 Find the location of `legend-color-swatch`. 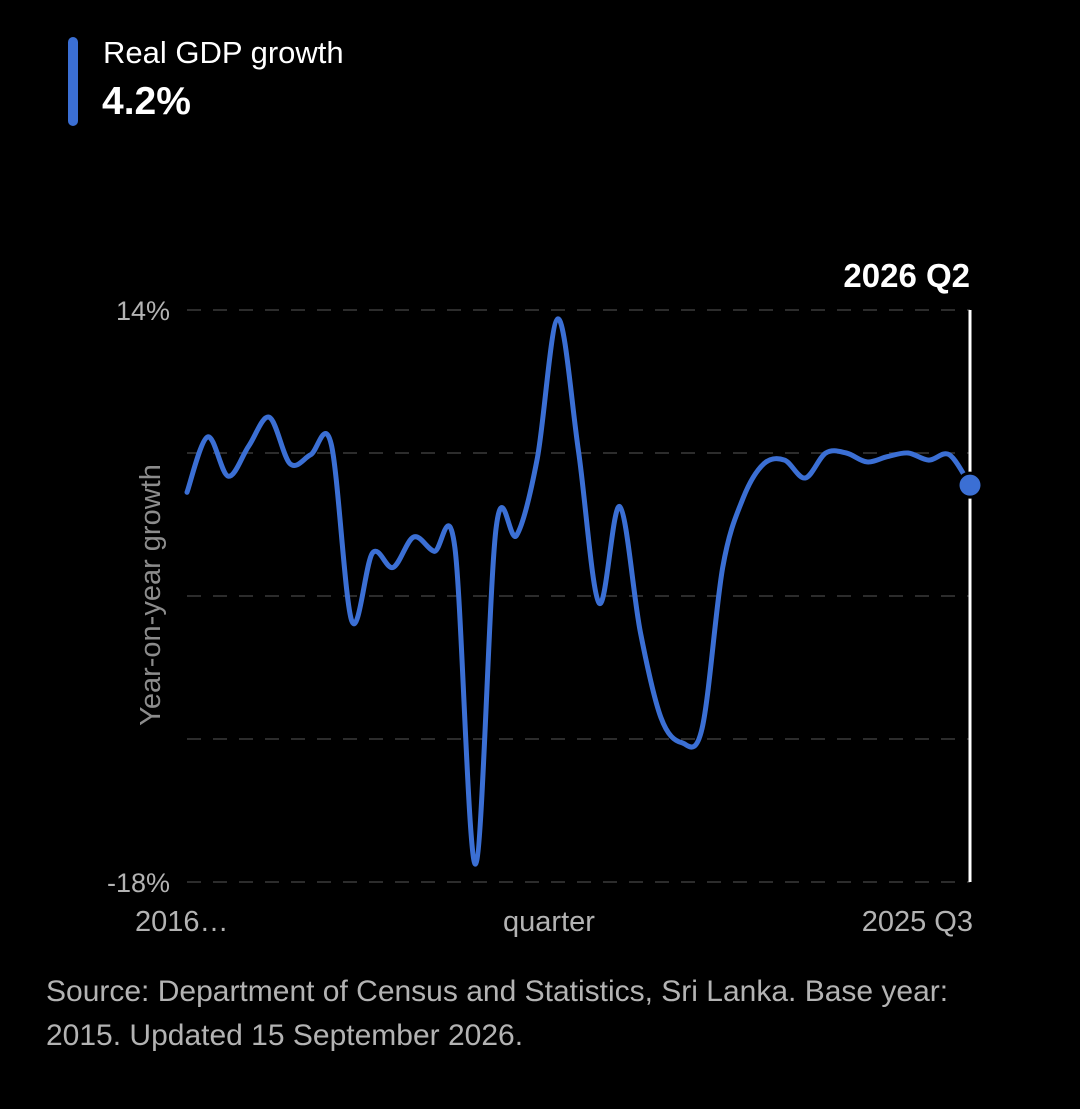

legend-color-swatch is located at coordinates (73, 81).